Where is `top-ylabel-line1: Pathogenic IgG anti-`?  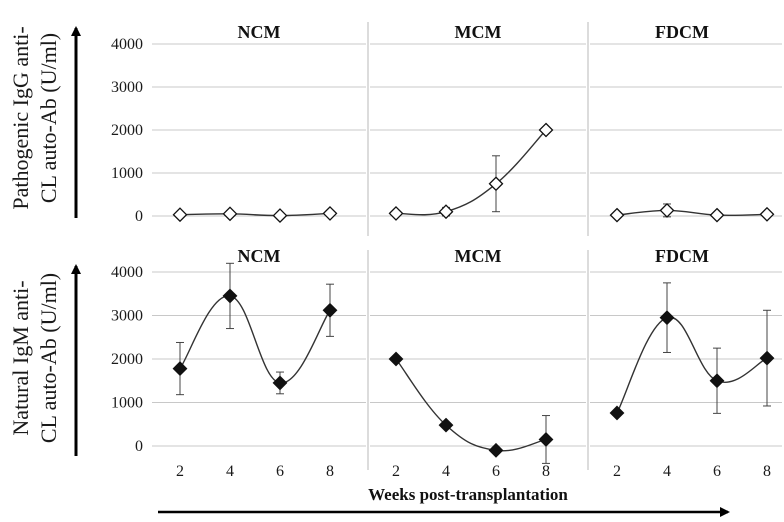 top-ylabel-line1: Pathogenic IgG anti- is located at coordinates (20, 117).